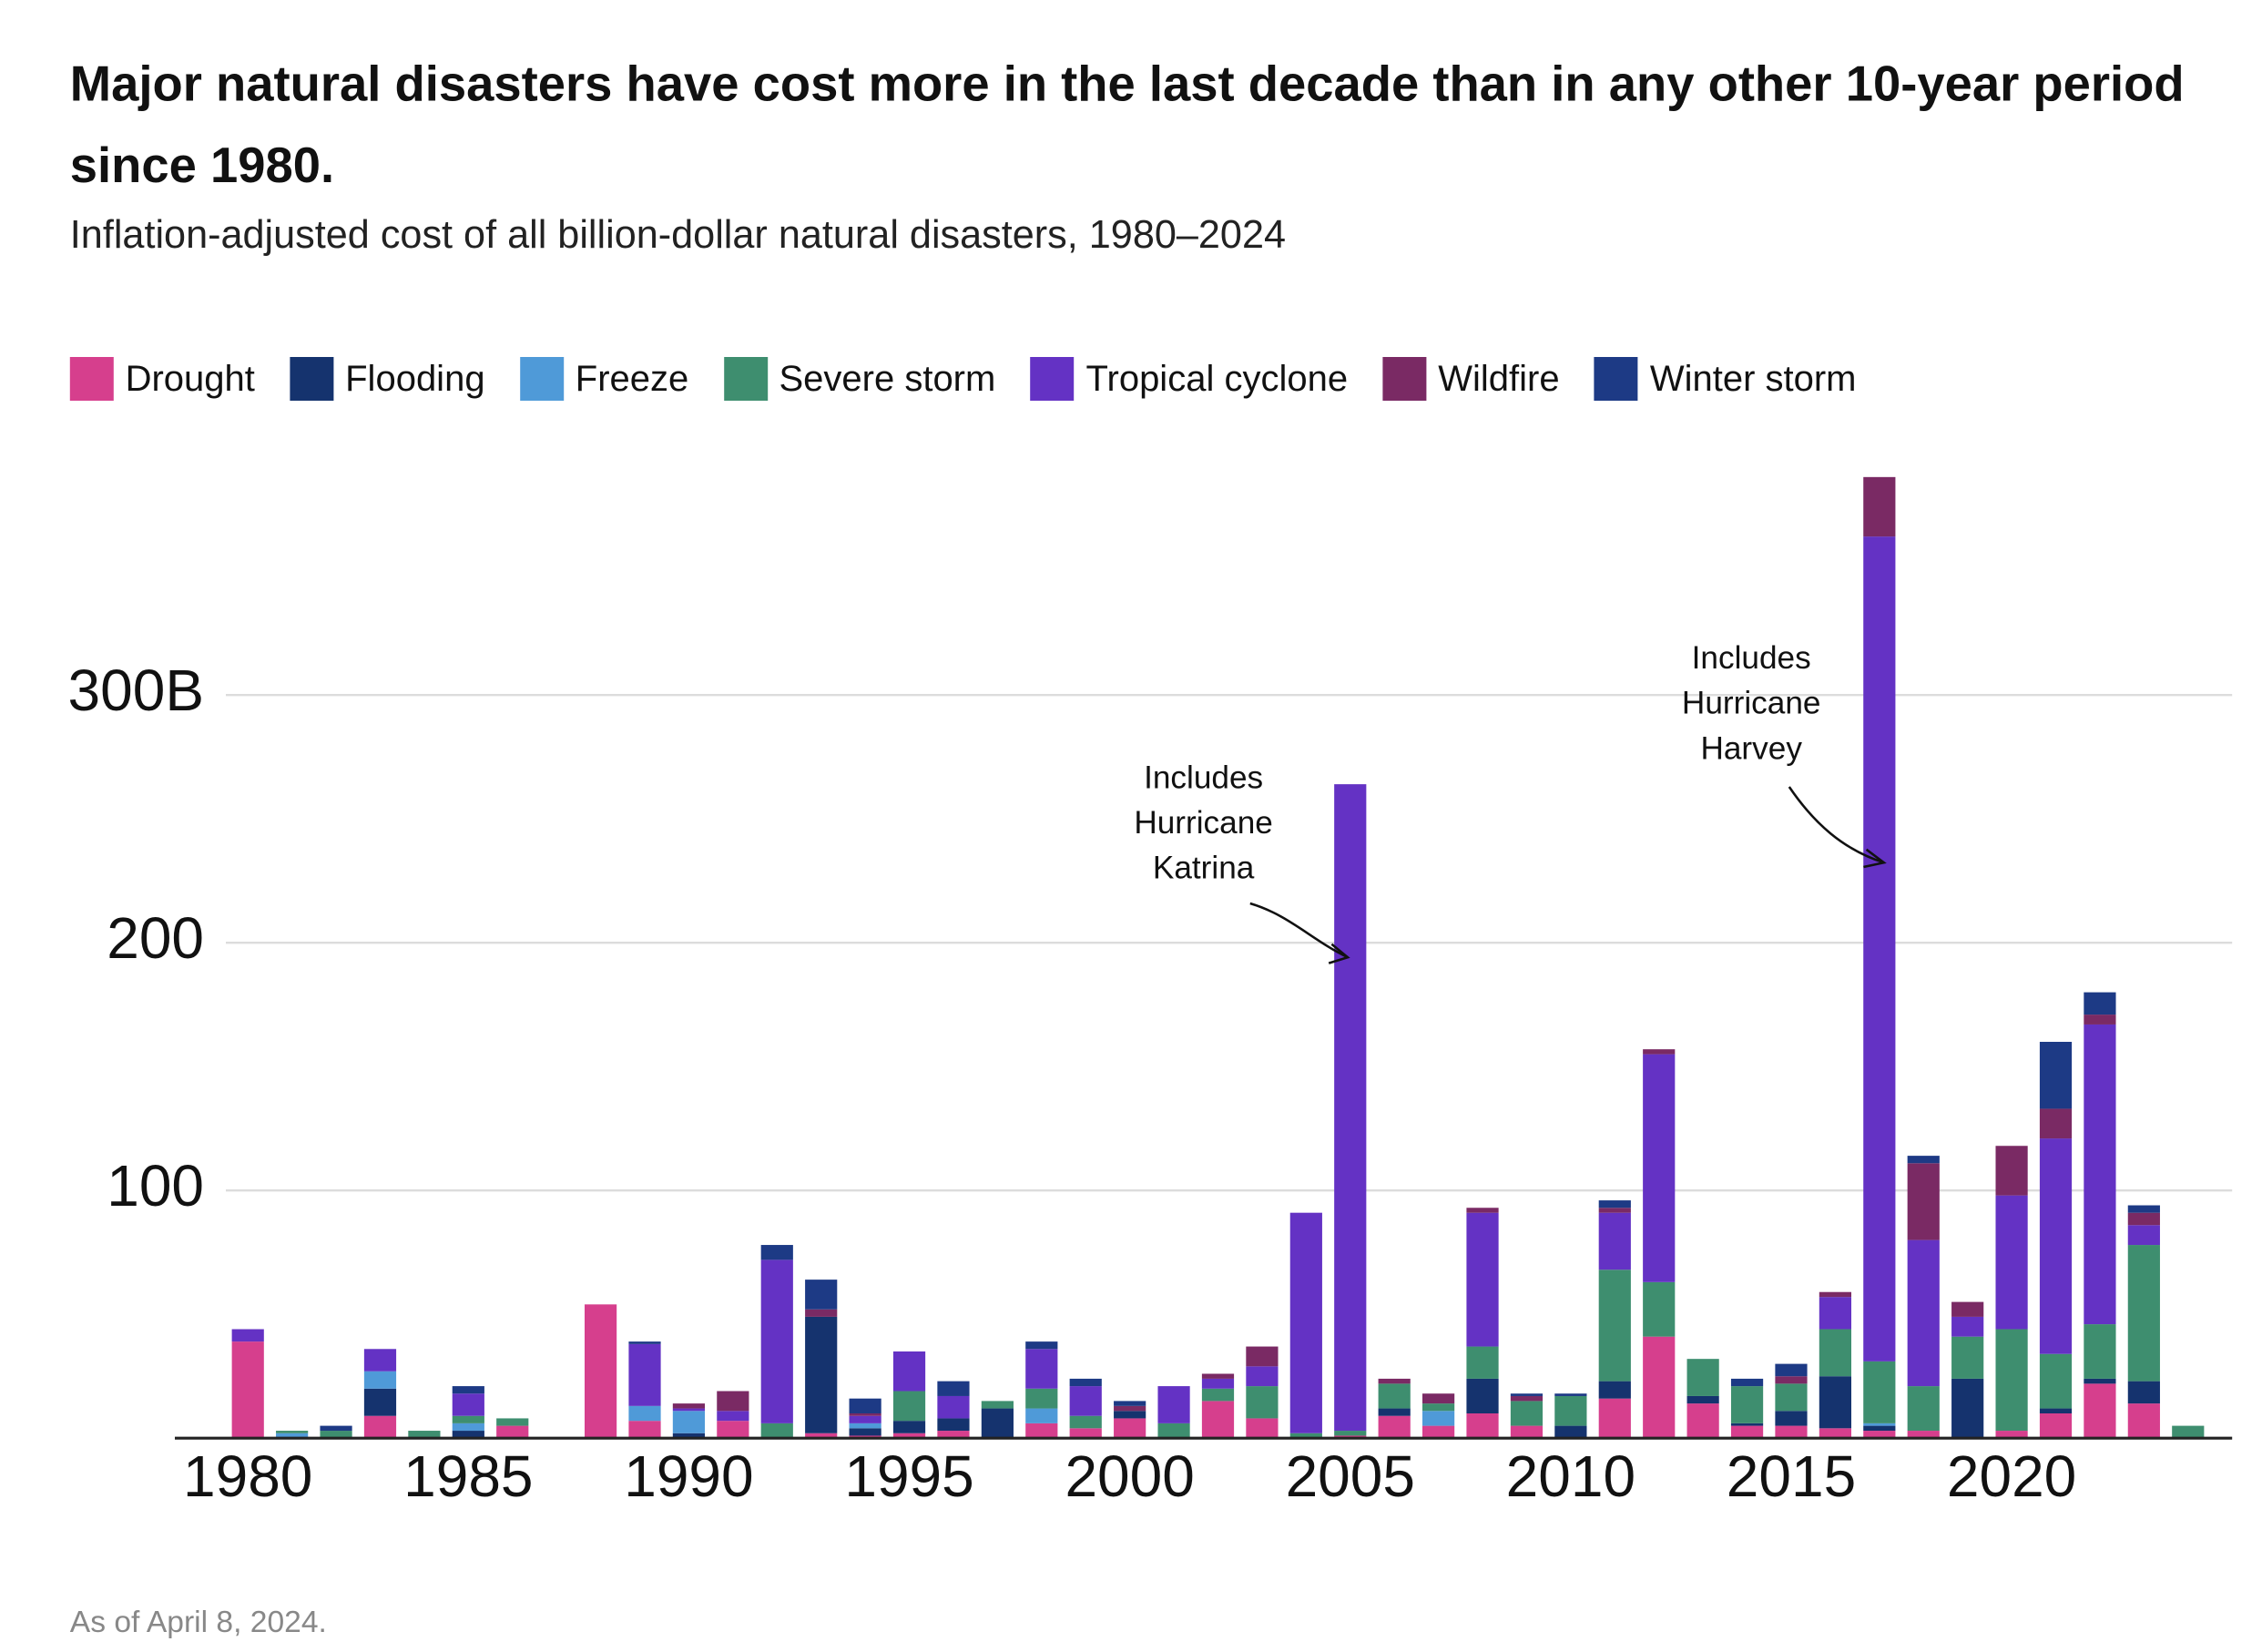 This screenshot has width=2262, height=1652. Describe the element at coordinates (632, 378) in the screenshot. I see `legend-label: Freeze` at that location.